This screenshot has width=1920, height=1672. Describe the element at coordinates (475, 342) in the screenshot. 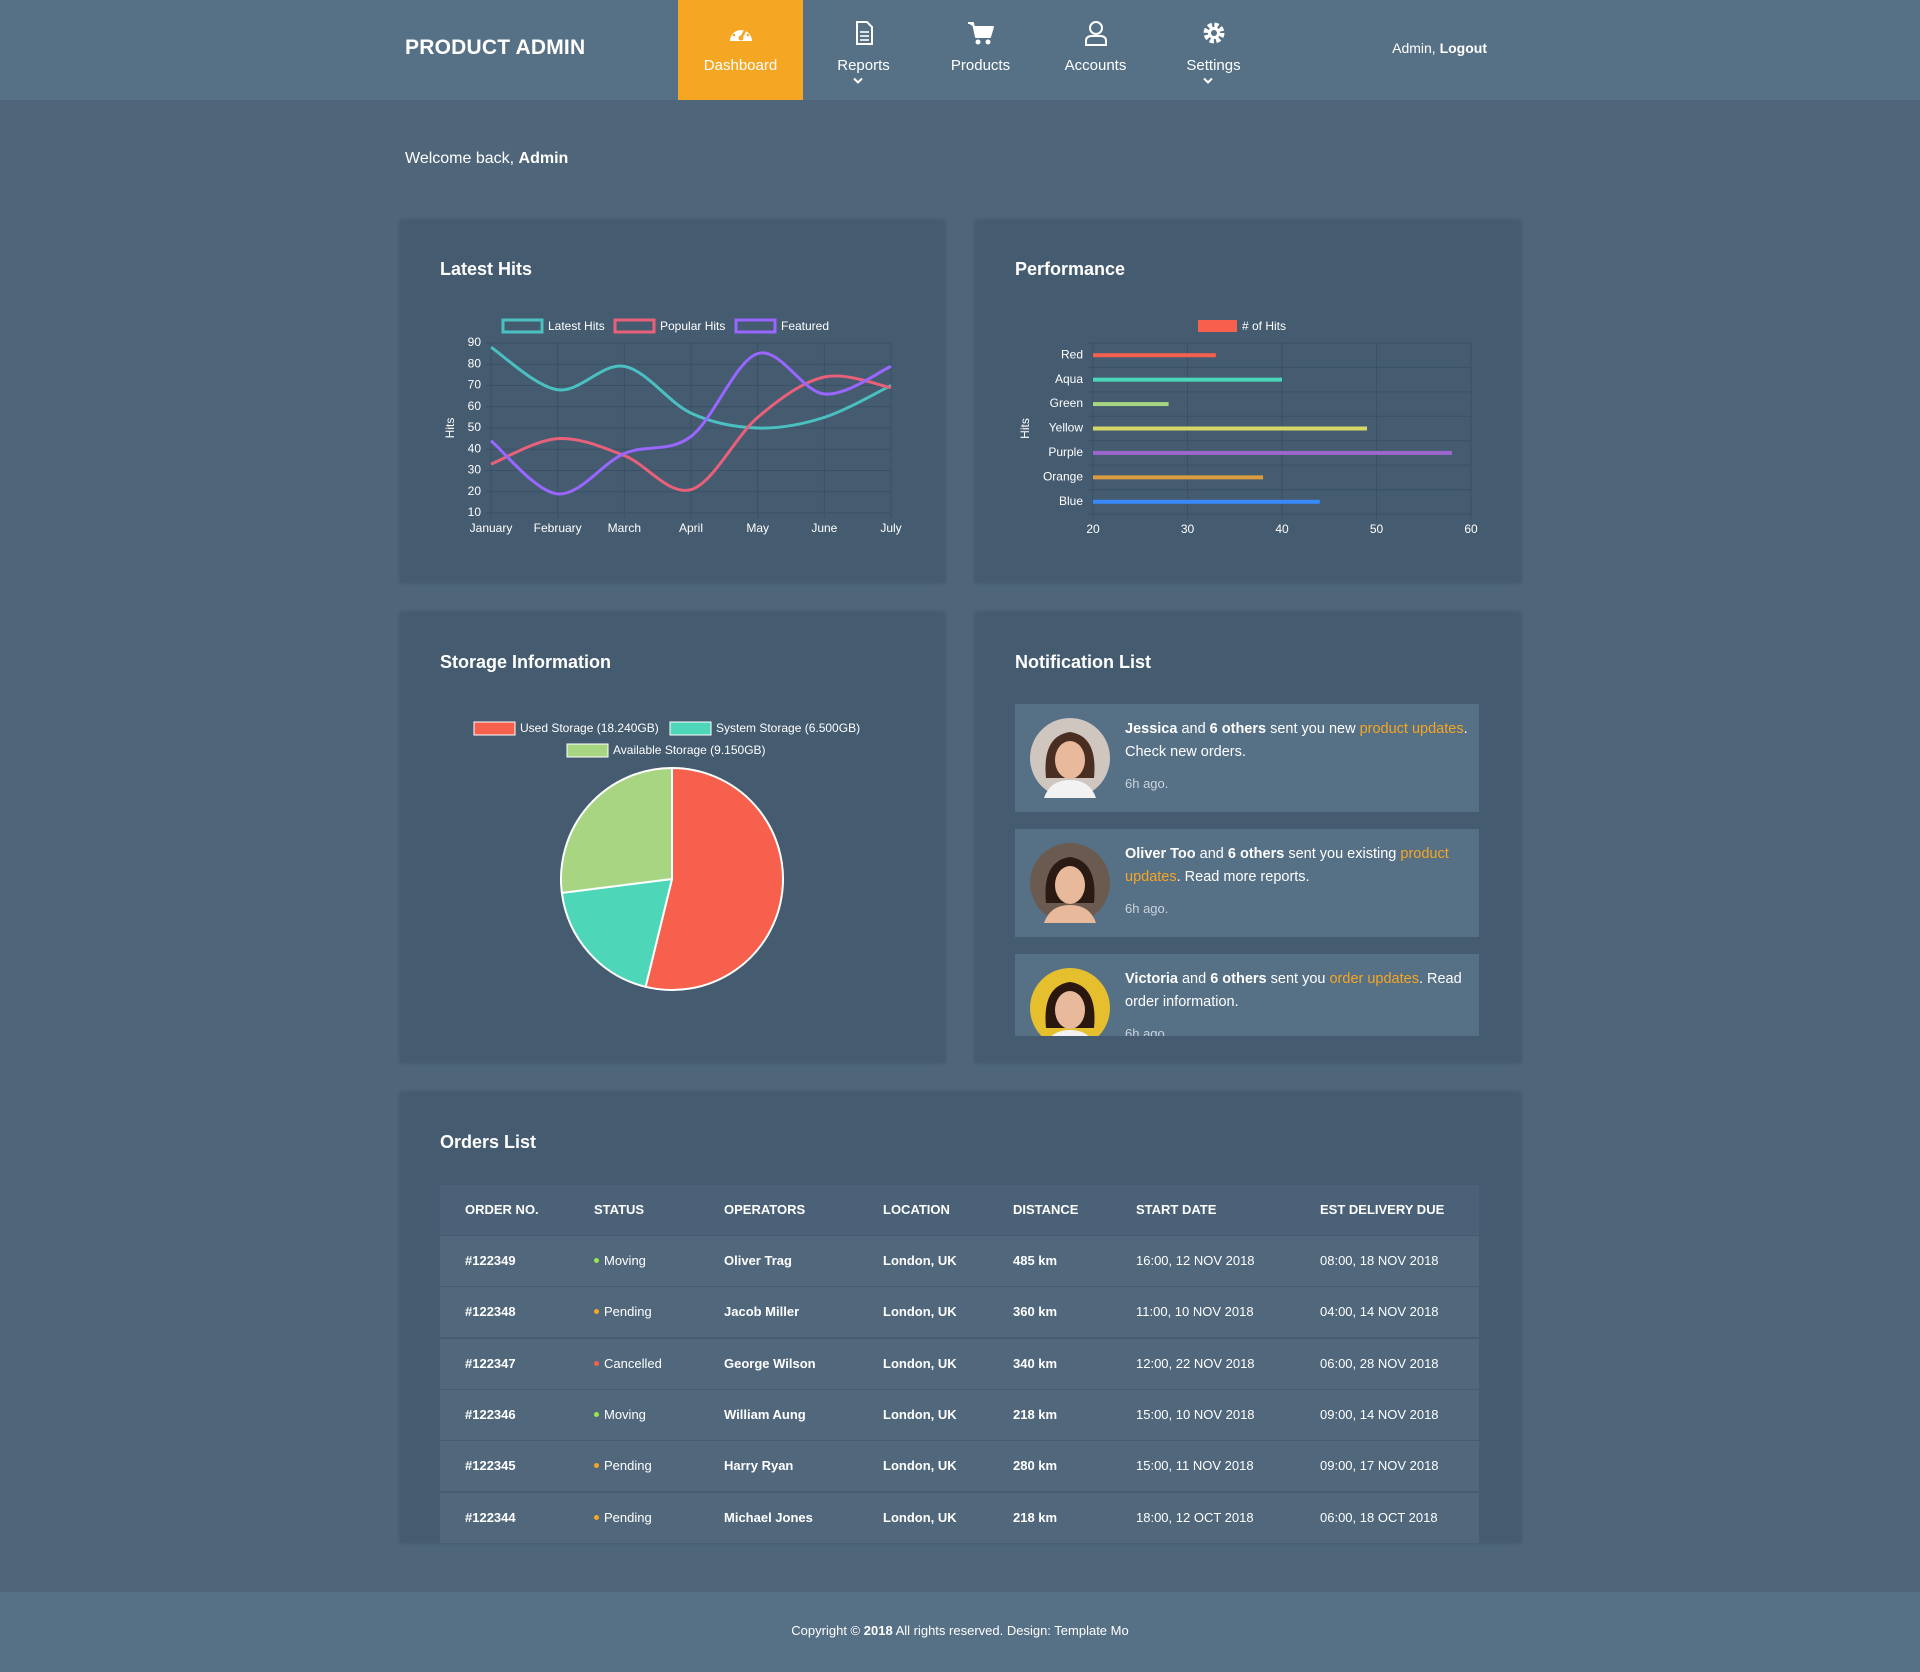

I see `y-tick-label: 90` at that location.